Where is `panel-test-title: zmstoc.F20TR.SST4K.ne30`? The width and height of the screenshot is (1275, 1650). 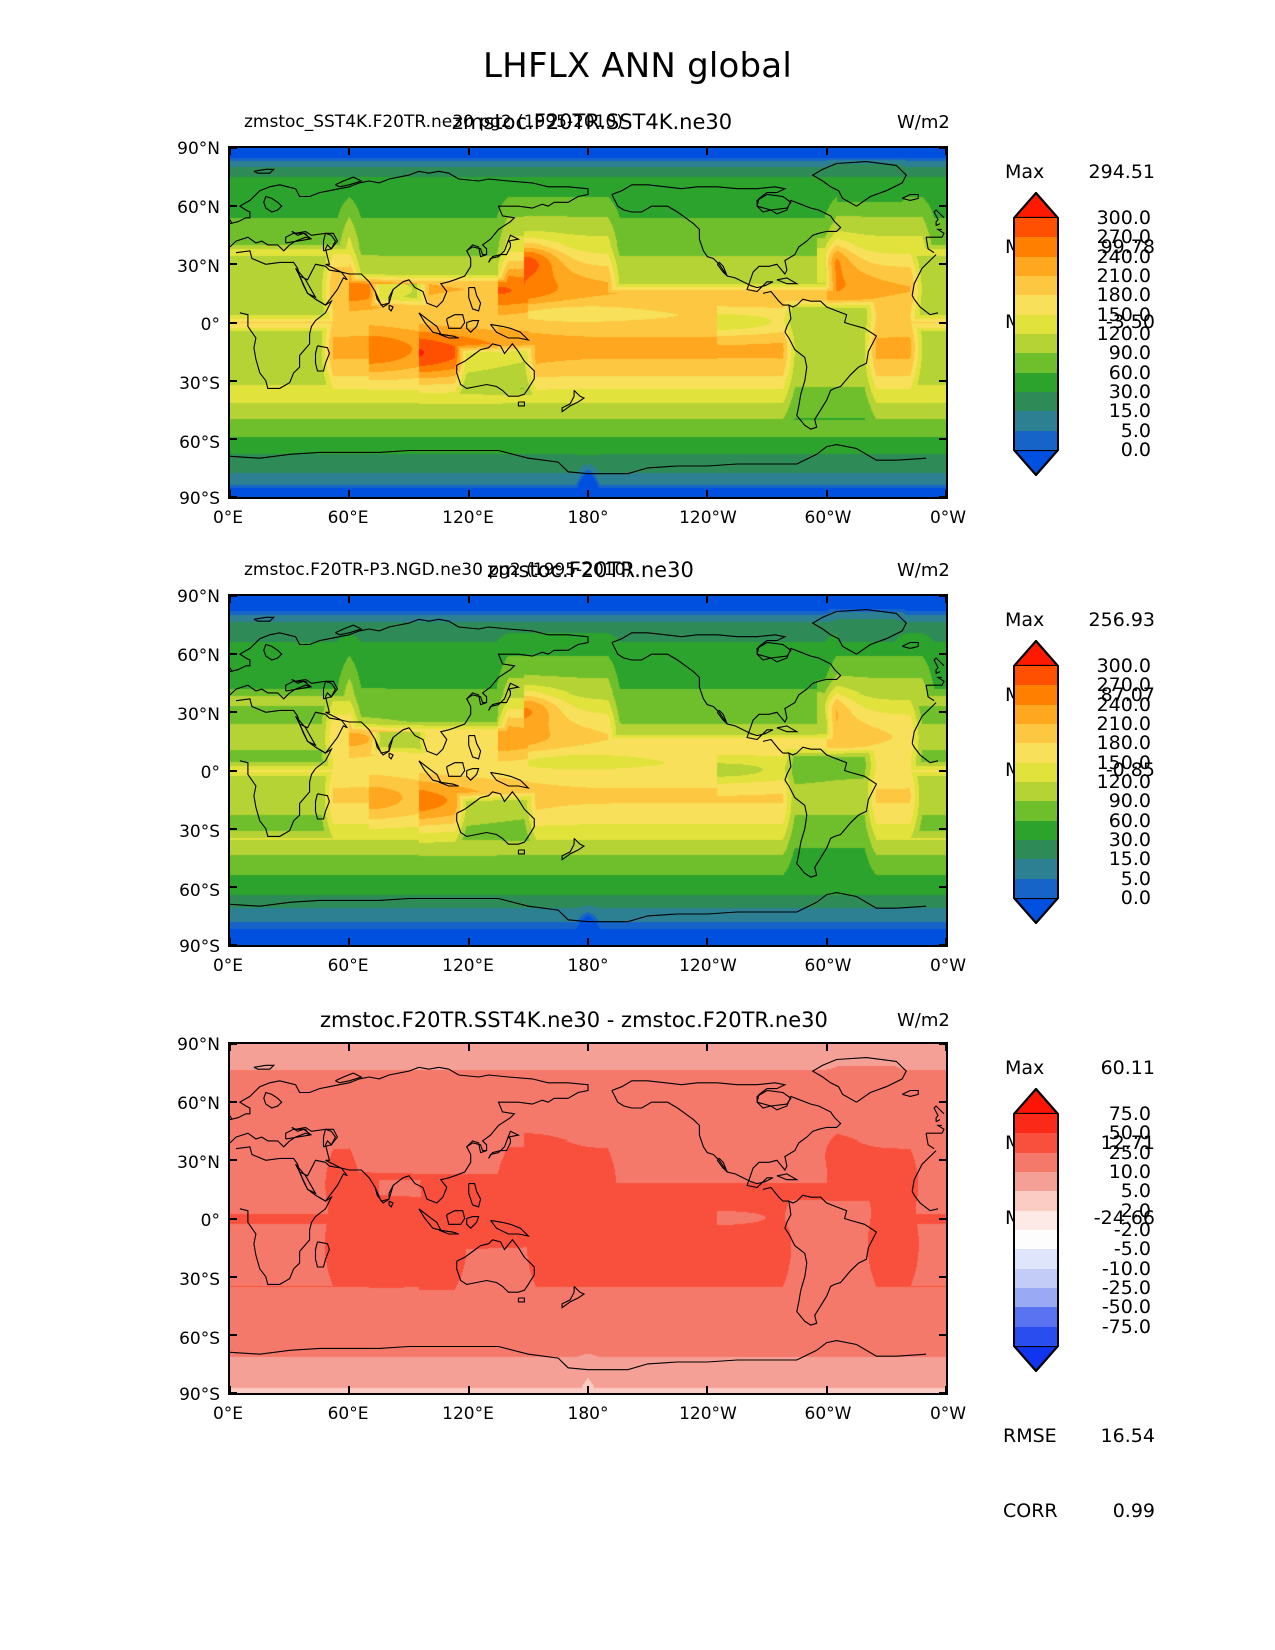 panel-test-title: zmstoc.F20TR.SST4K.ne30 is located at coordinates (592, 122).